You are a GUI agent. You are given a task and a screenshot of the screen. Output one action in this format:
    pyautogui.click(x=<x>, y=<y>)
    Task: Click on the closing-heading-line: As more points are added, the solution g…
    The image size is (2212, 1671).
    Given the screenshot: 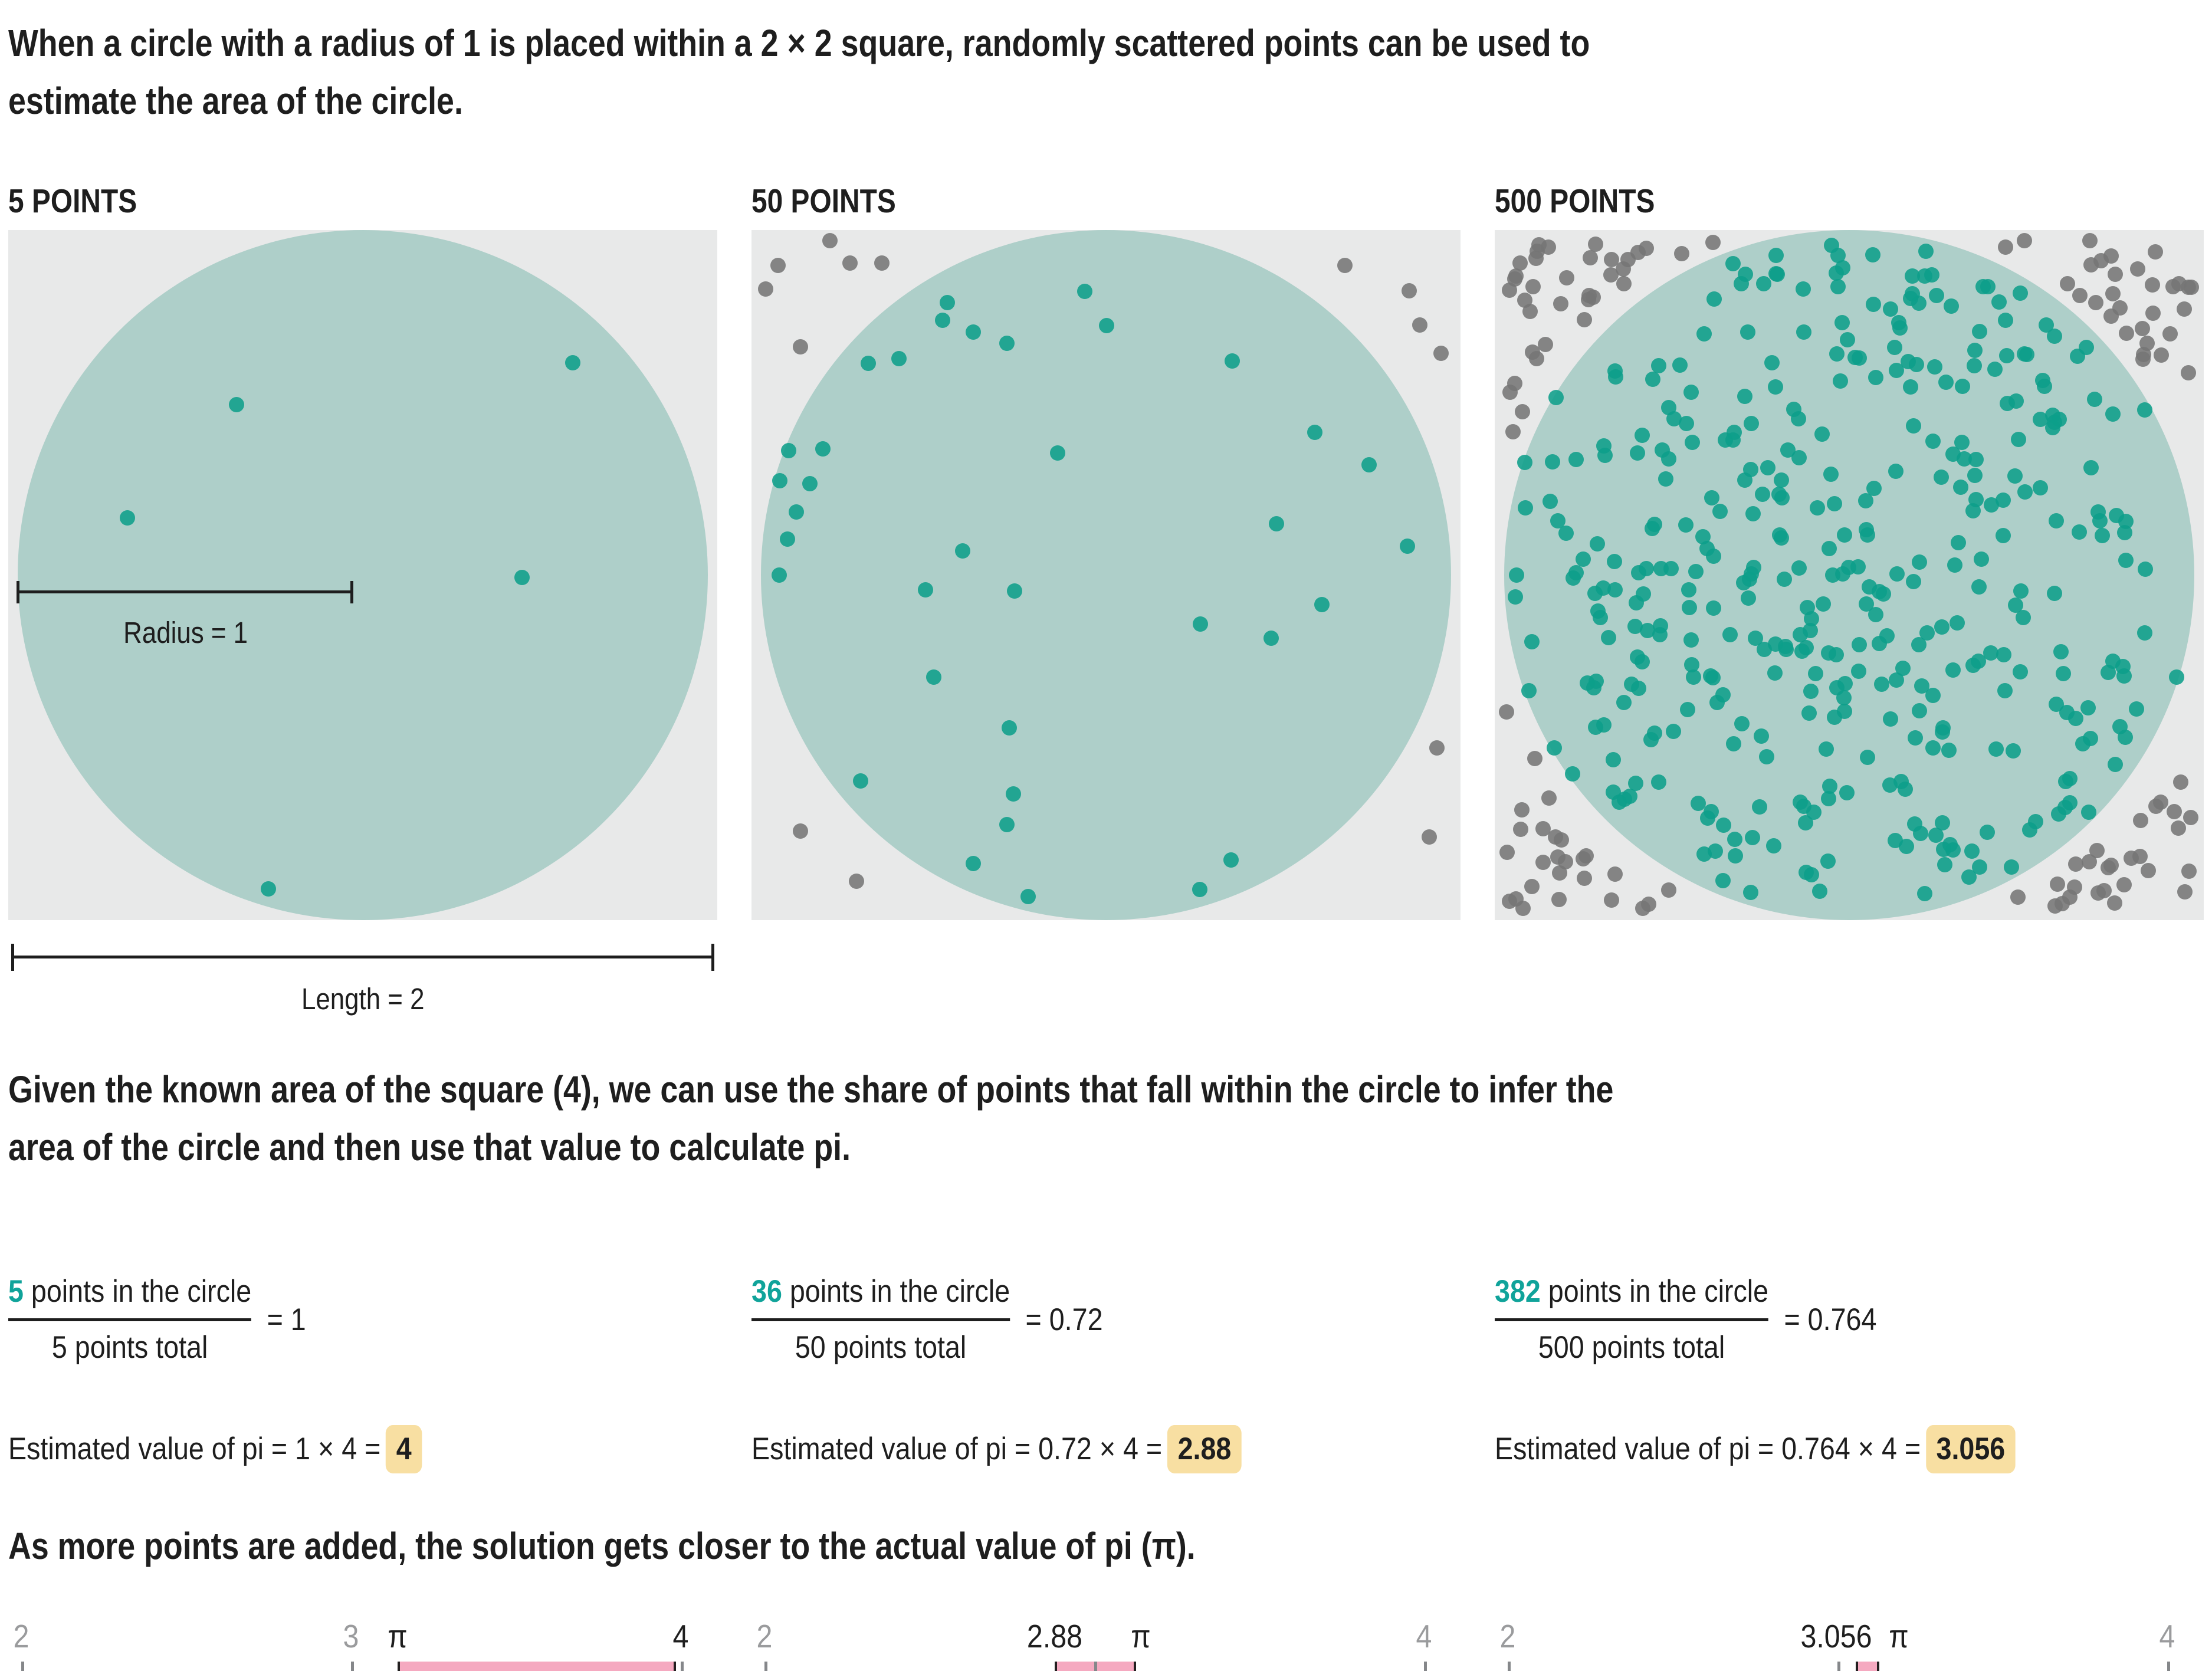 What is the action you would take?
    pyautogui.click(x=602, y=1546)
    